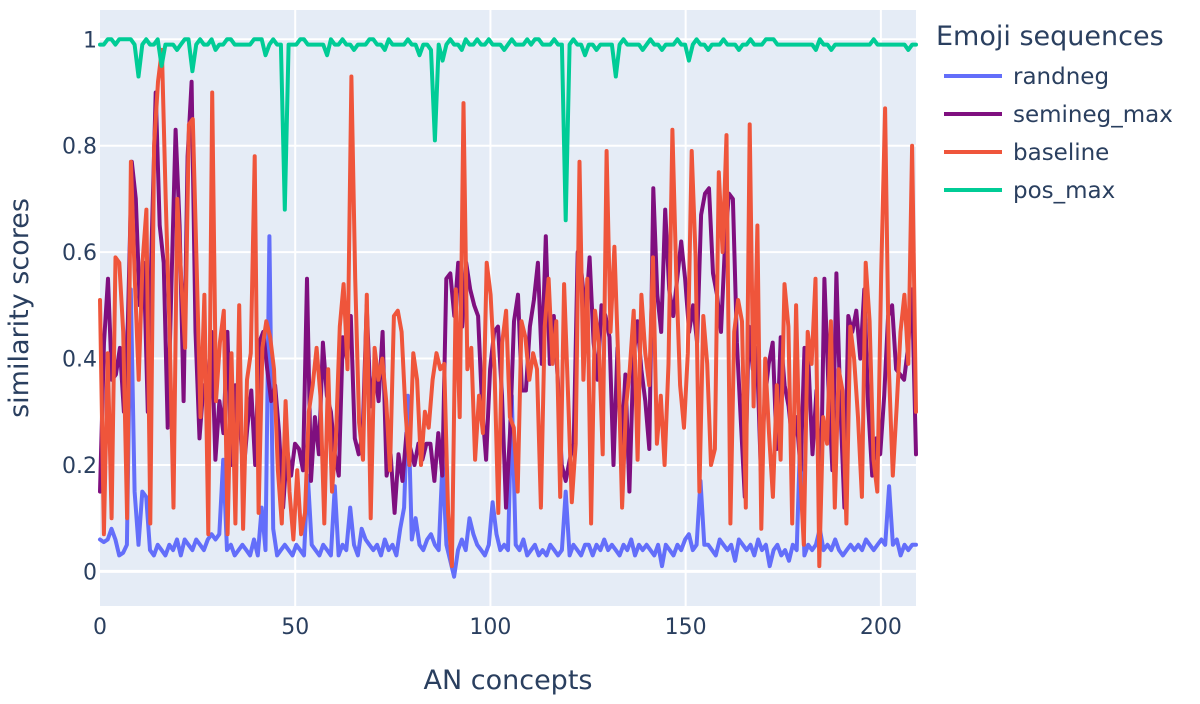 The width and height of the screenshot is (1200, 704). Describe the element at coordinates (881, 627) in the screenshot. I see `x-tick-label: 200` at that location.